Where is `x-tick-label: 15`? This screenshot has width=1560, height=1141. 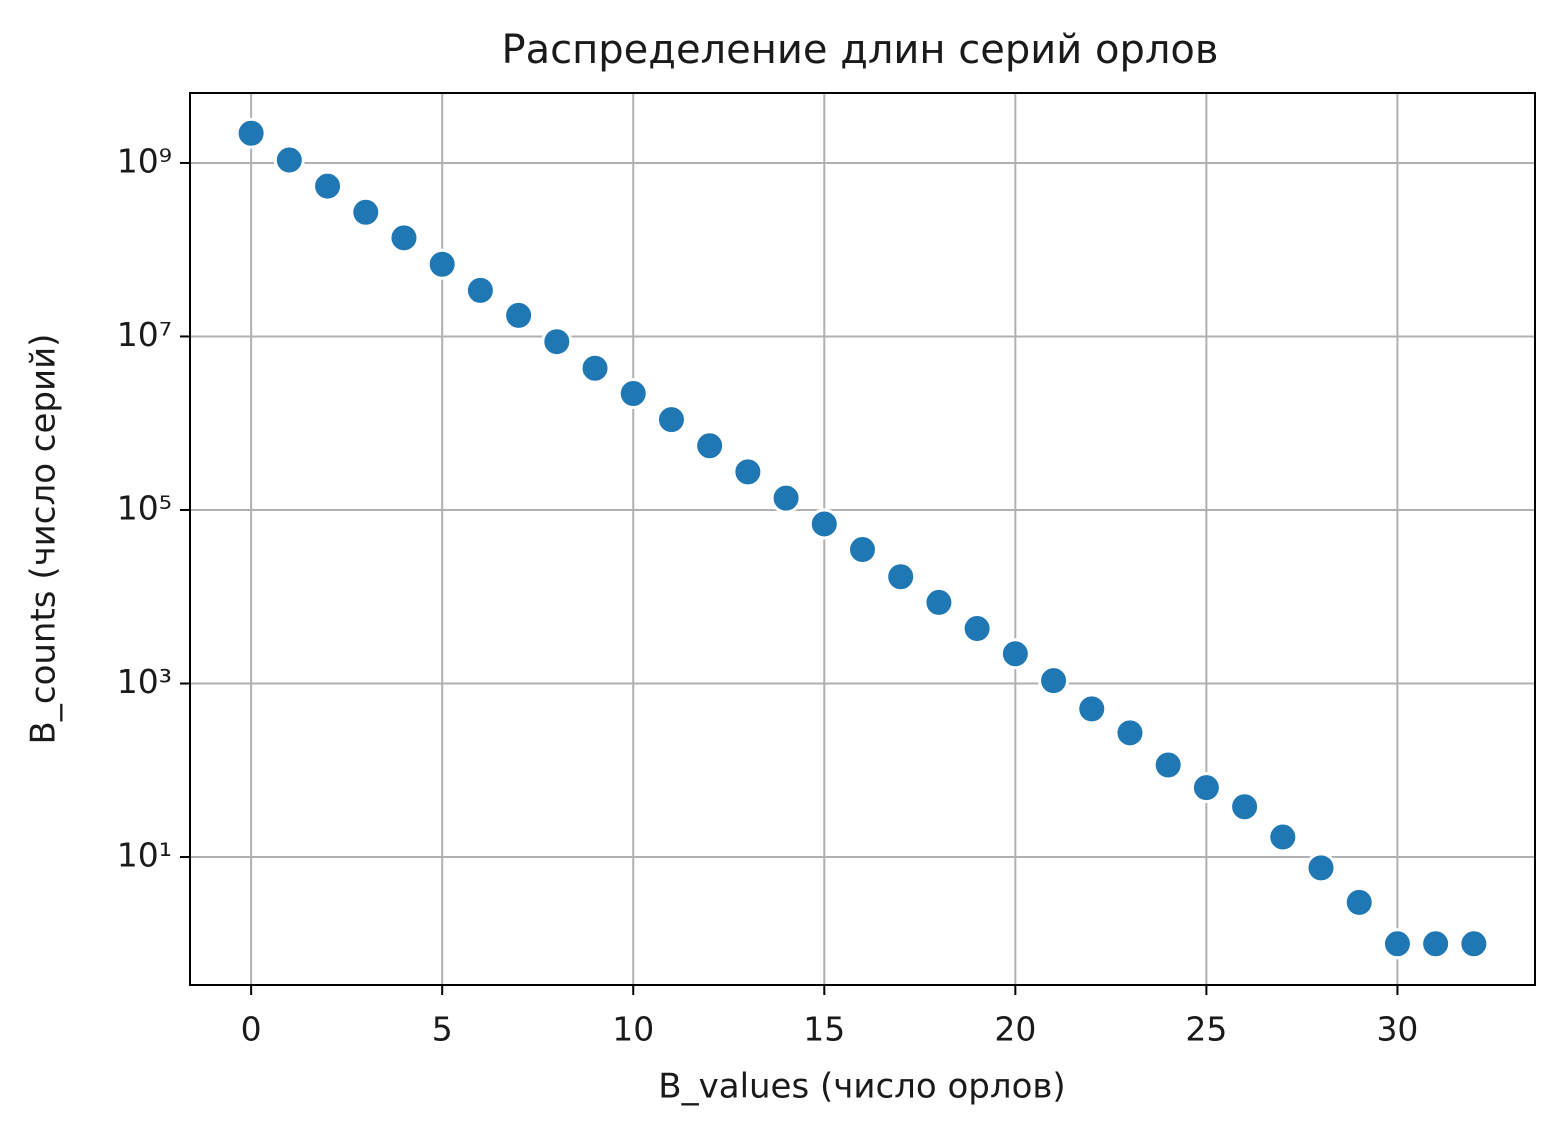
x-tick-label: 15 is located at coordinates (824, 1029).